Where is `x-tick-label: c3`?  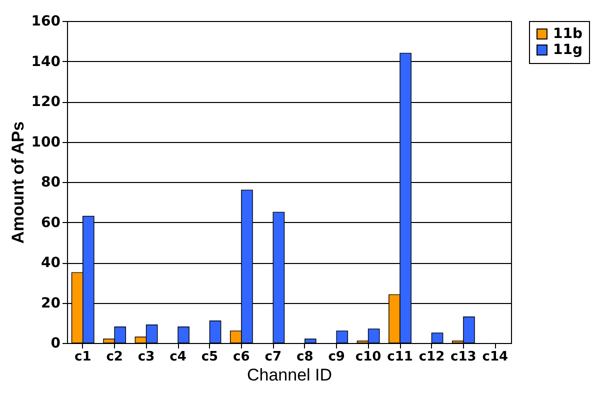
x-tick-label: c3 is located at coordinates (146, 357).